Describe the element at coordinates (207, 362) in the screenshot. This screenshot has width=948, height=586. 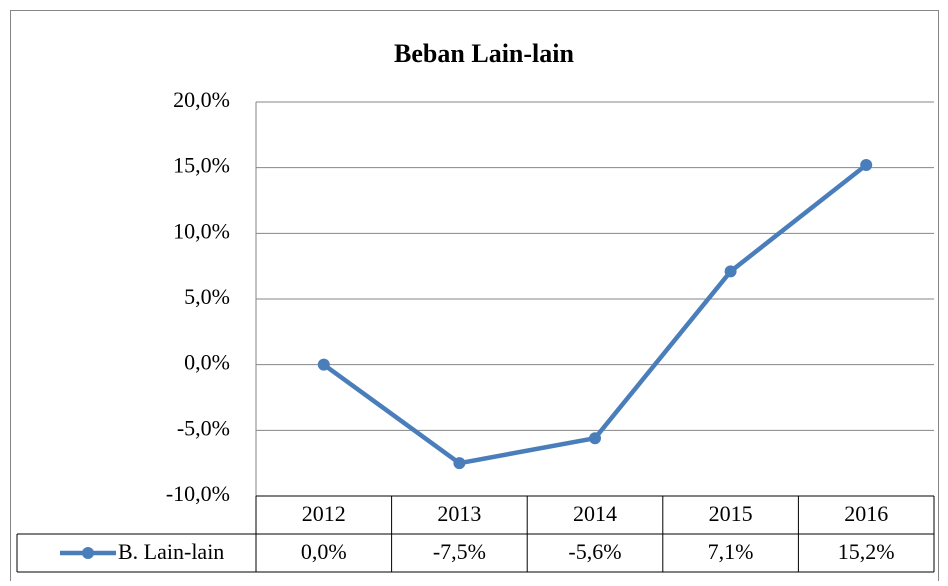
I see `y-tick-label: 0,0%` at that location.